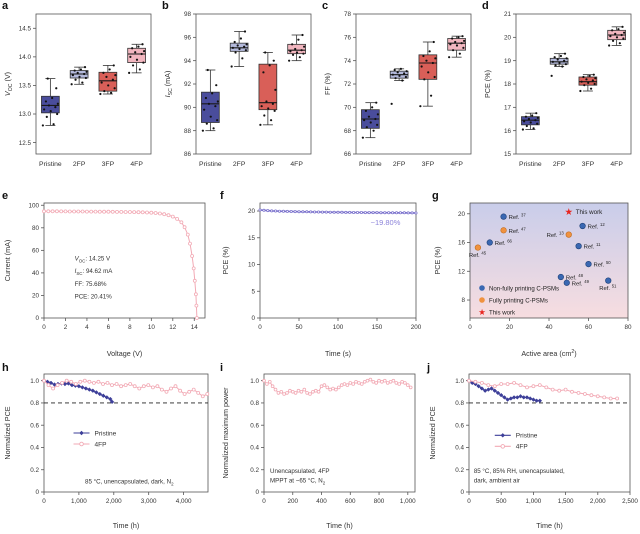  I want to click on svg-text: Current (mA), so click(7, 261).